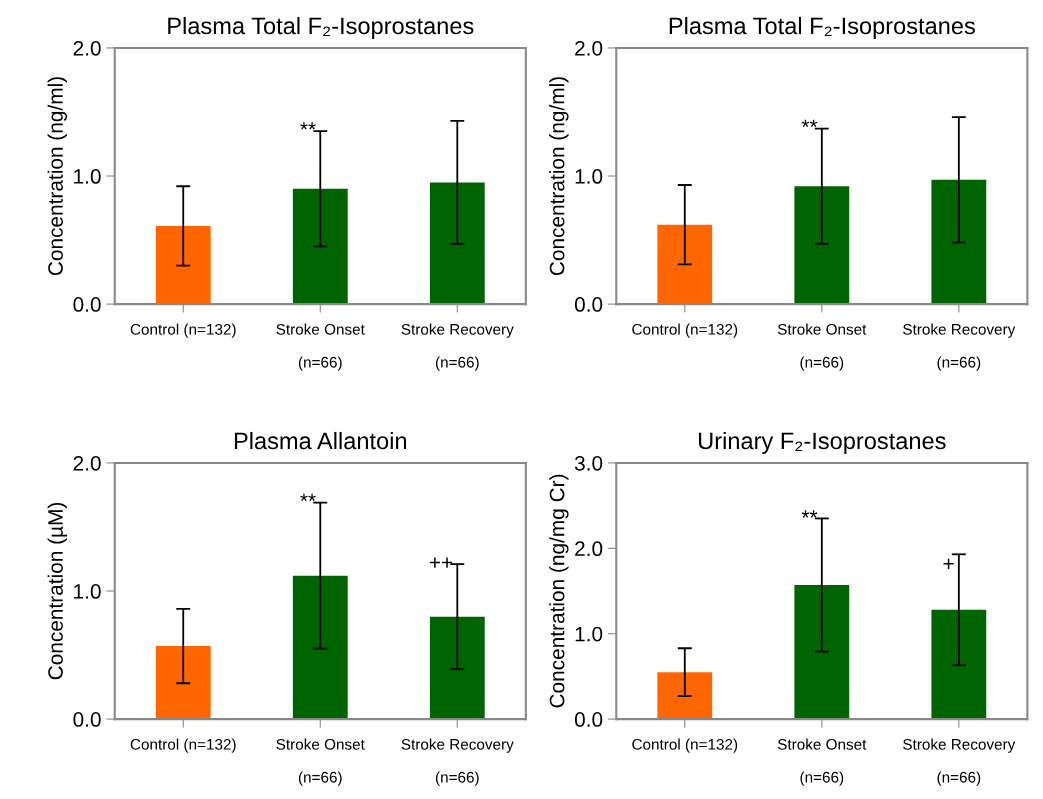 This screenshot has width=1043, height=799. Describe the element at coordinates (57, 591) in the screenshot. I see `y-axis-title: Concentration (µM)` at that location.